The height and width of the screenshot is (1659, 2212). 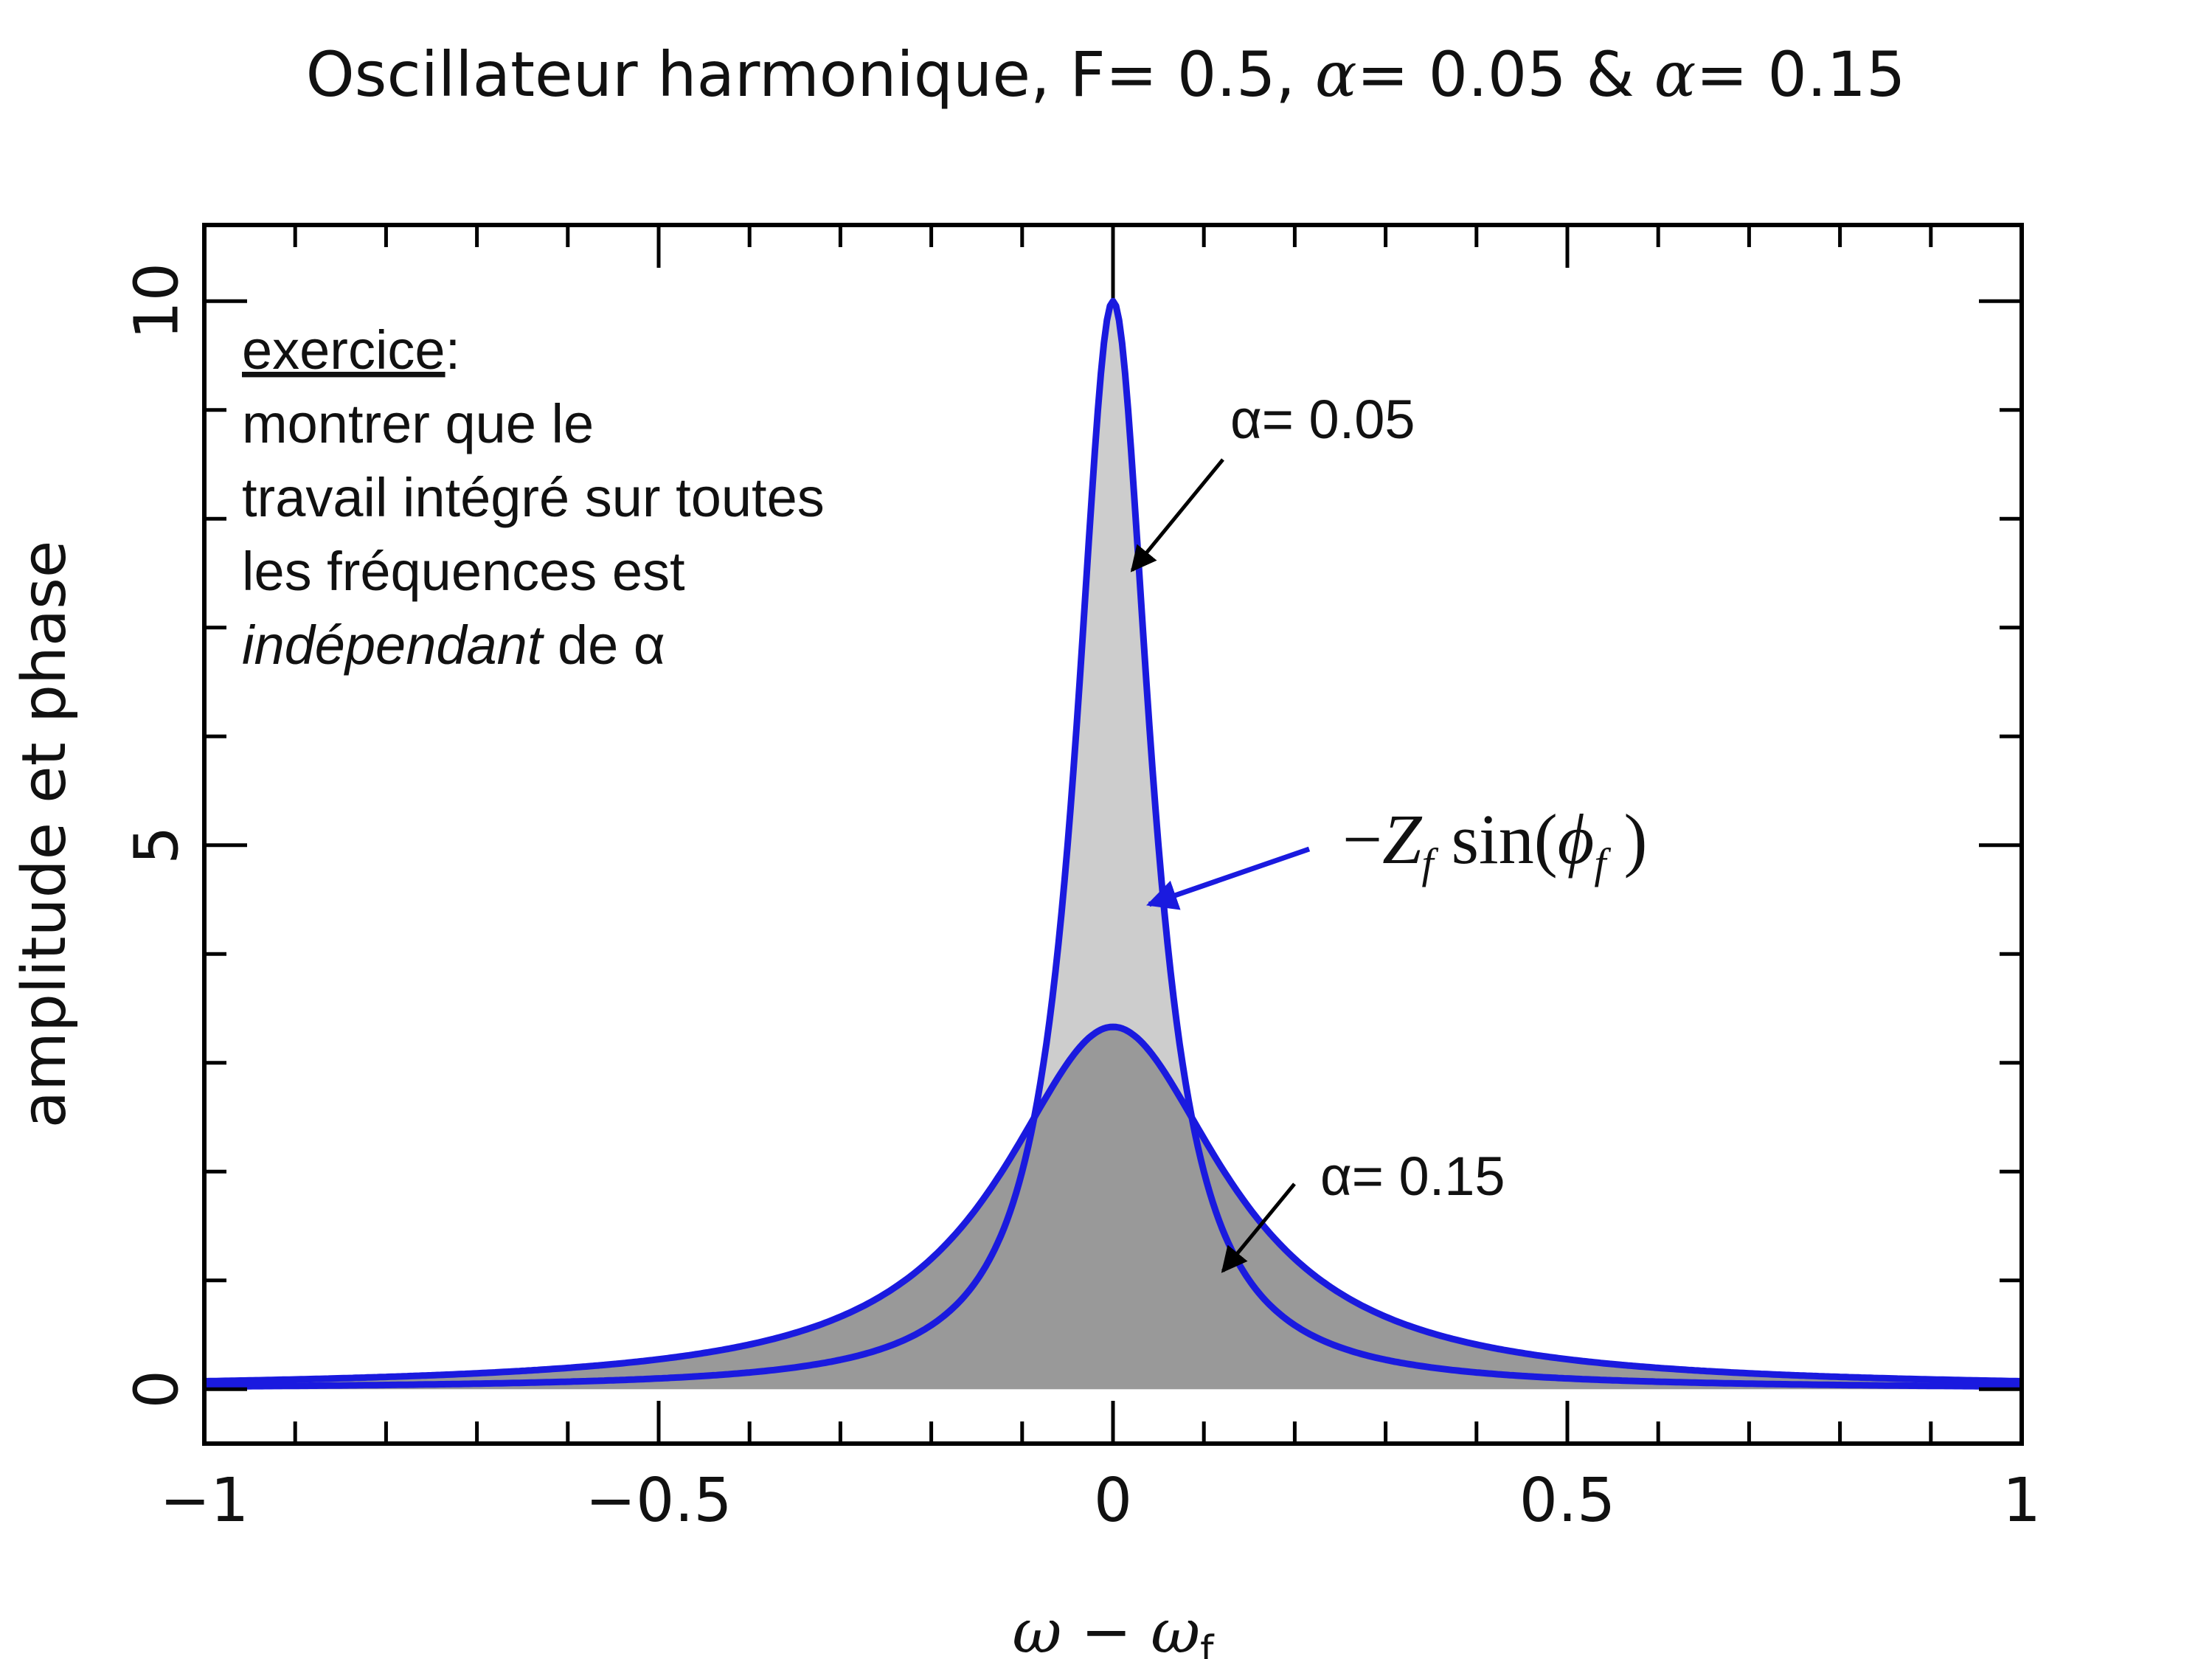 I want to click on exercise-line-1: montrer que le, so click(x=418, y=423).